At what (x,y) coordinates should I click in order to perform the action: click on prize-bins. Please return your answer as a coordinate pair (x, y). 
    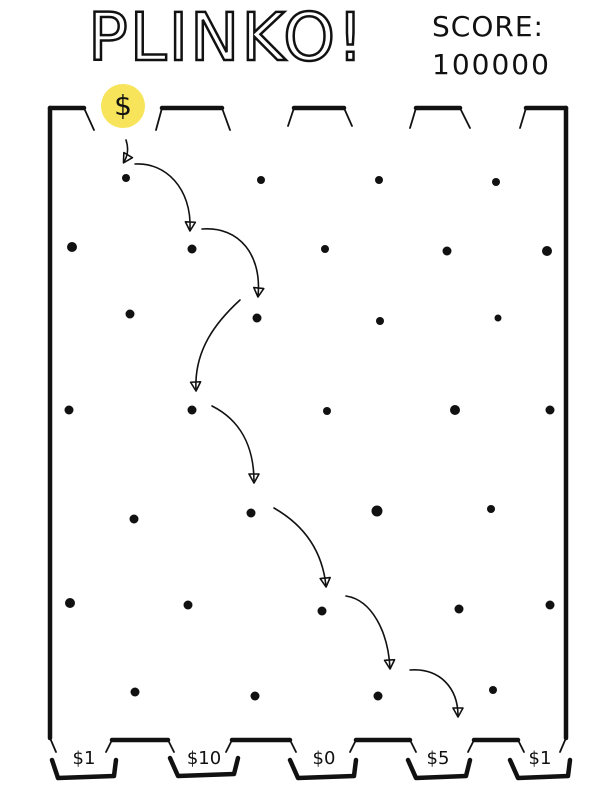
    Looking at the image, I should click on (311, 768).